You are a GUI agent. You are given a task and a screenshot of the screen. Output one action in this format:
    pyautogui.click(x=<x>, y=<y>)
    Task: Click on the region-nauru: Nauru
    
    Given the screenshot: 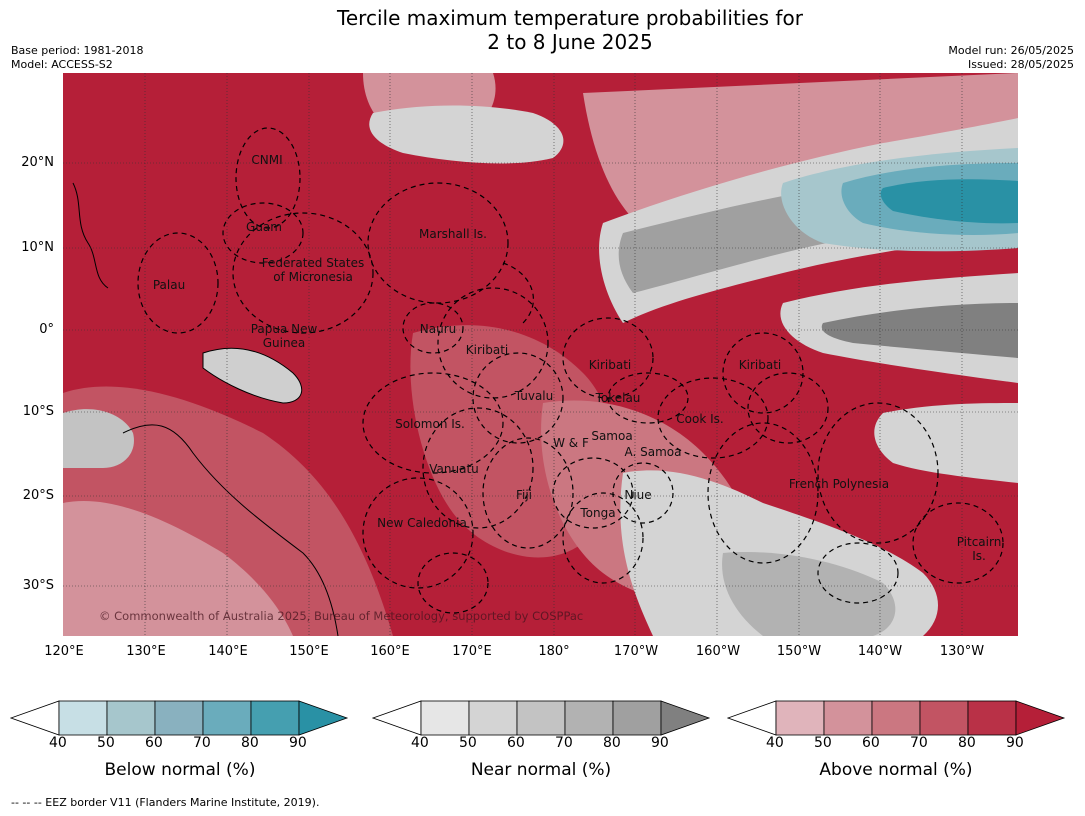 What is the action you would take?
    pyautogui.click(x=438, y=329)
    